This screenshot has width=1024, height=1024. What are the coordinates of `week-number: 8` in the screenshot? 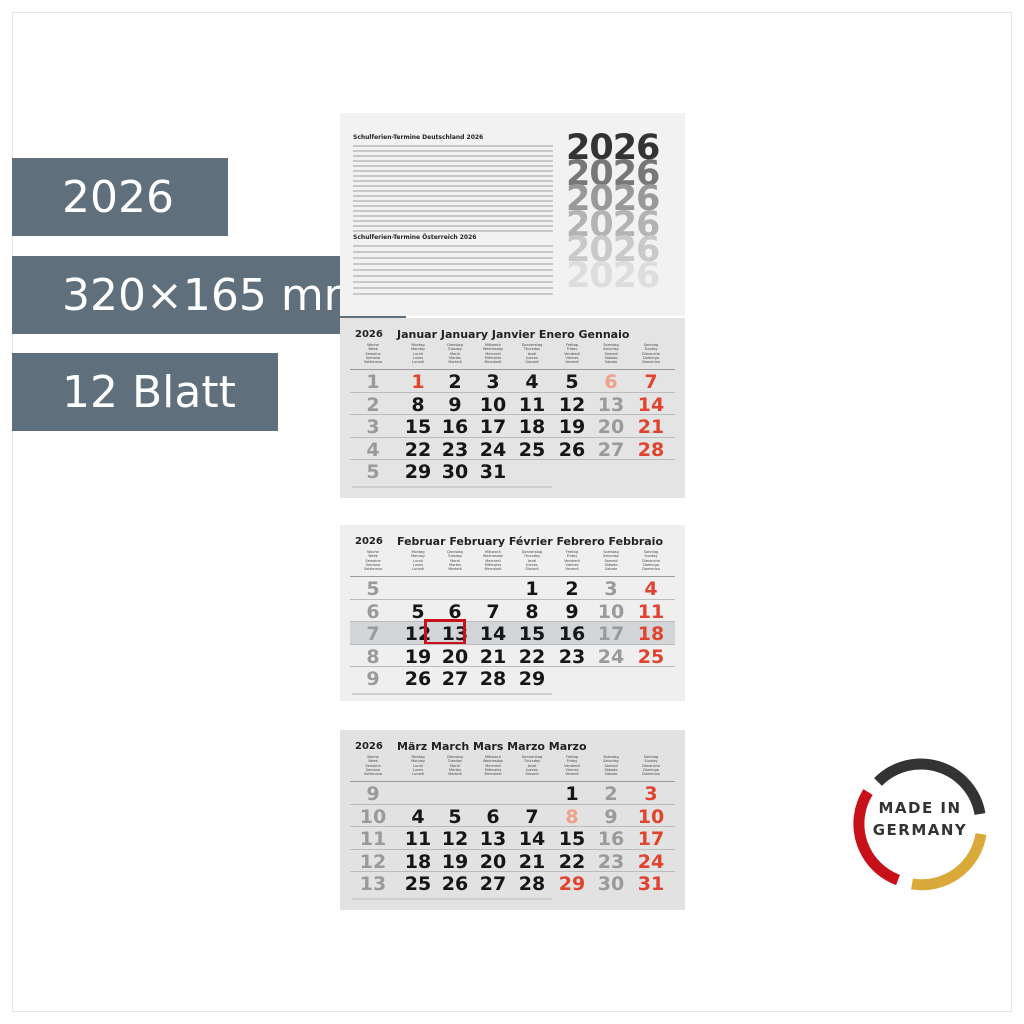 It's located at (373, 656).